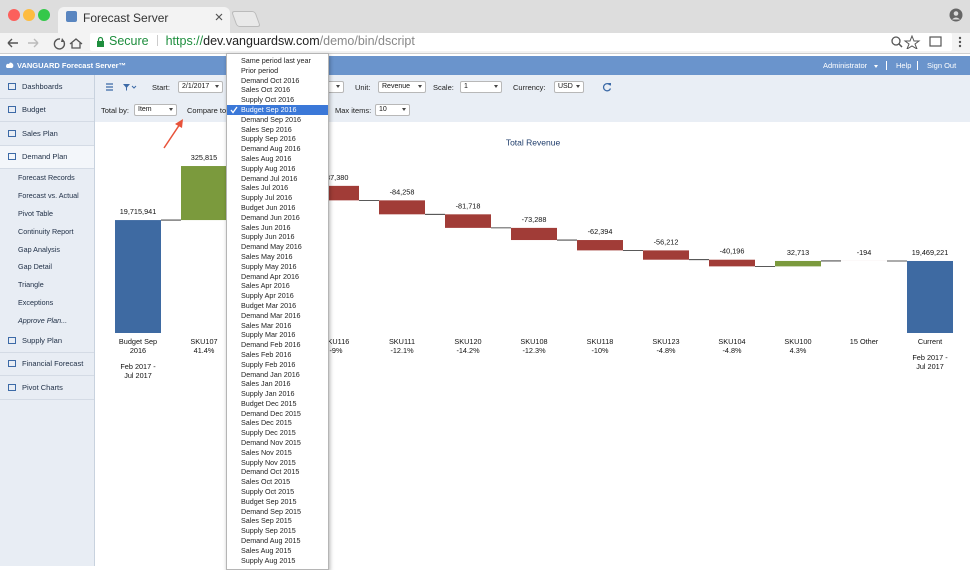 This screenshot has width=970, height=570. What do you see at coordinates (277, 296) in the screenshot?
I see `dropdown-option: Supply Apr 2016` at bounding box center [277, 296].